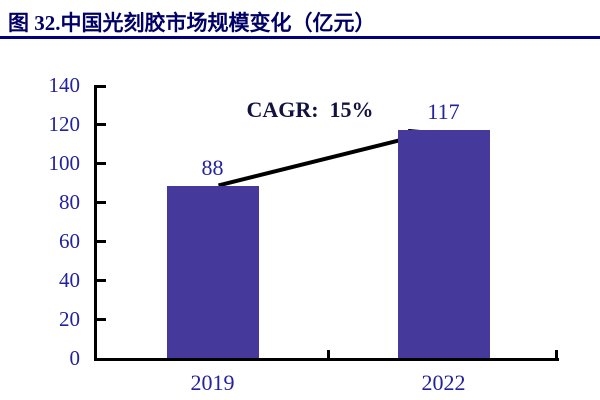 Image resolution: width=600 pixels, height=400 pixels. I want to click on figure-title: 图 32.中国光刻胶市场规模变化（亿元）, so click(192, 23).